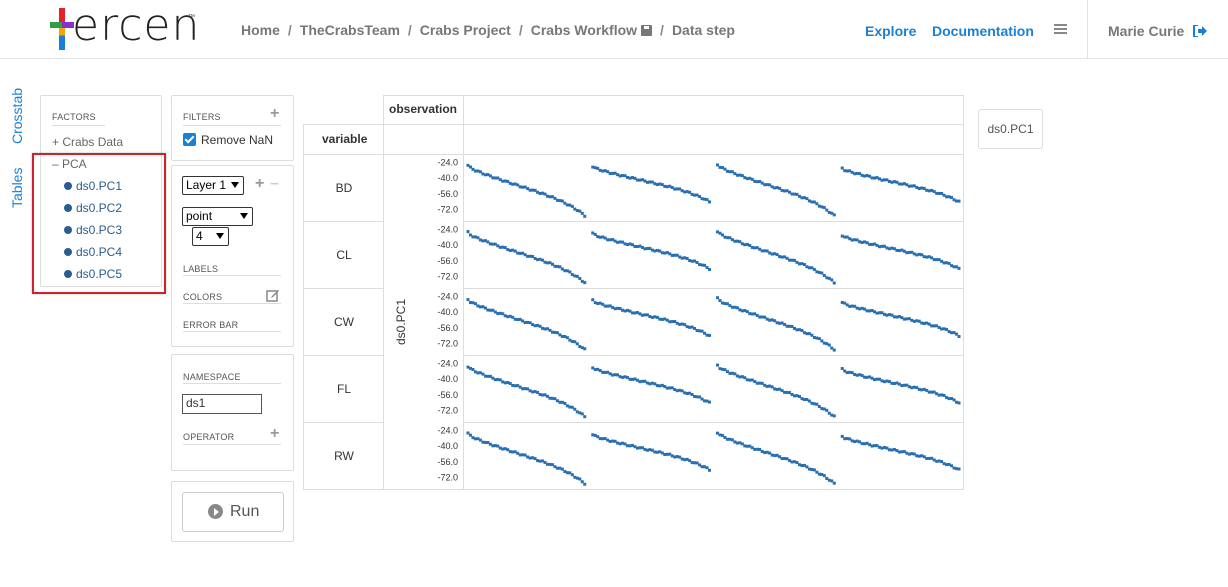  Describe the element at coordinates (57, 164) in the screenshot. I see `collapse-minus-icon: –` at that location.